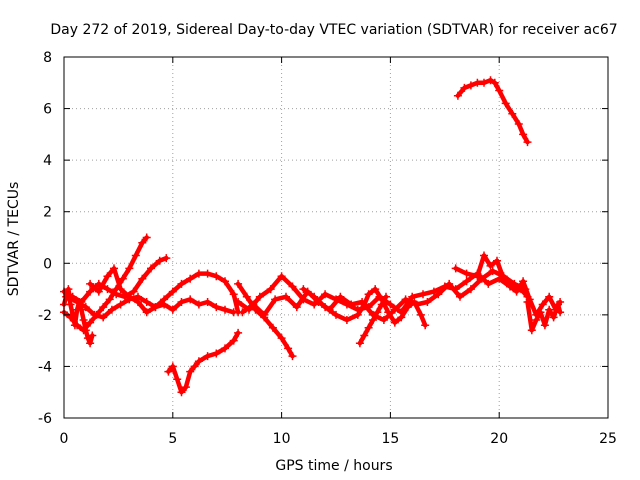  What do you see at coordinates (390, 439) in the screenshot?
I see `x-tick-label: 15` at bounding box center [390, 439].